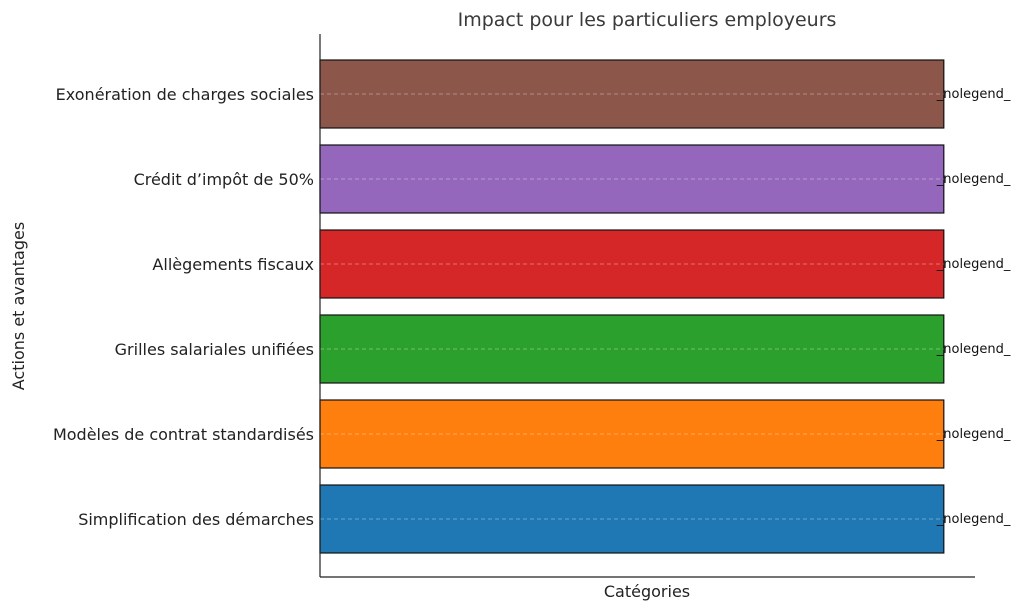 This screenshot has width=1024, height=611. I want to click on category-tick-label: Exonération de charges sociales, so click(185, 94).